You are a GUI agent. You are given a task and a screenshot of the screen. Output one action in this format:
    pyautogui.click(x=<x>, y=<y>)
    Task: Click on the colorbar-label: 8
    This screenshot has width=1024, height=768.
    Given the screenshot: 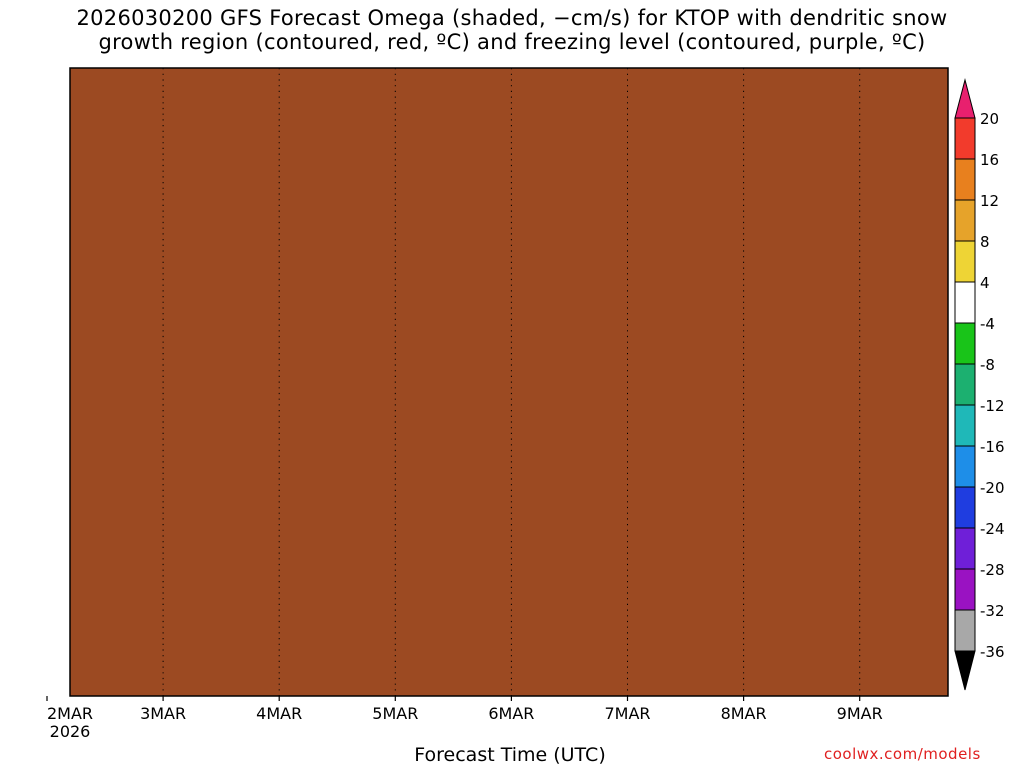 What is the action you would take?
    pyautogui.click(x=985, y=242)
    